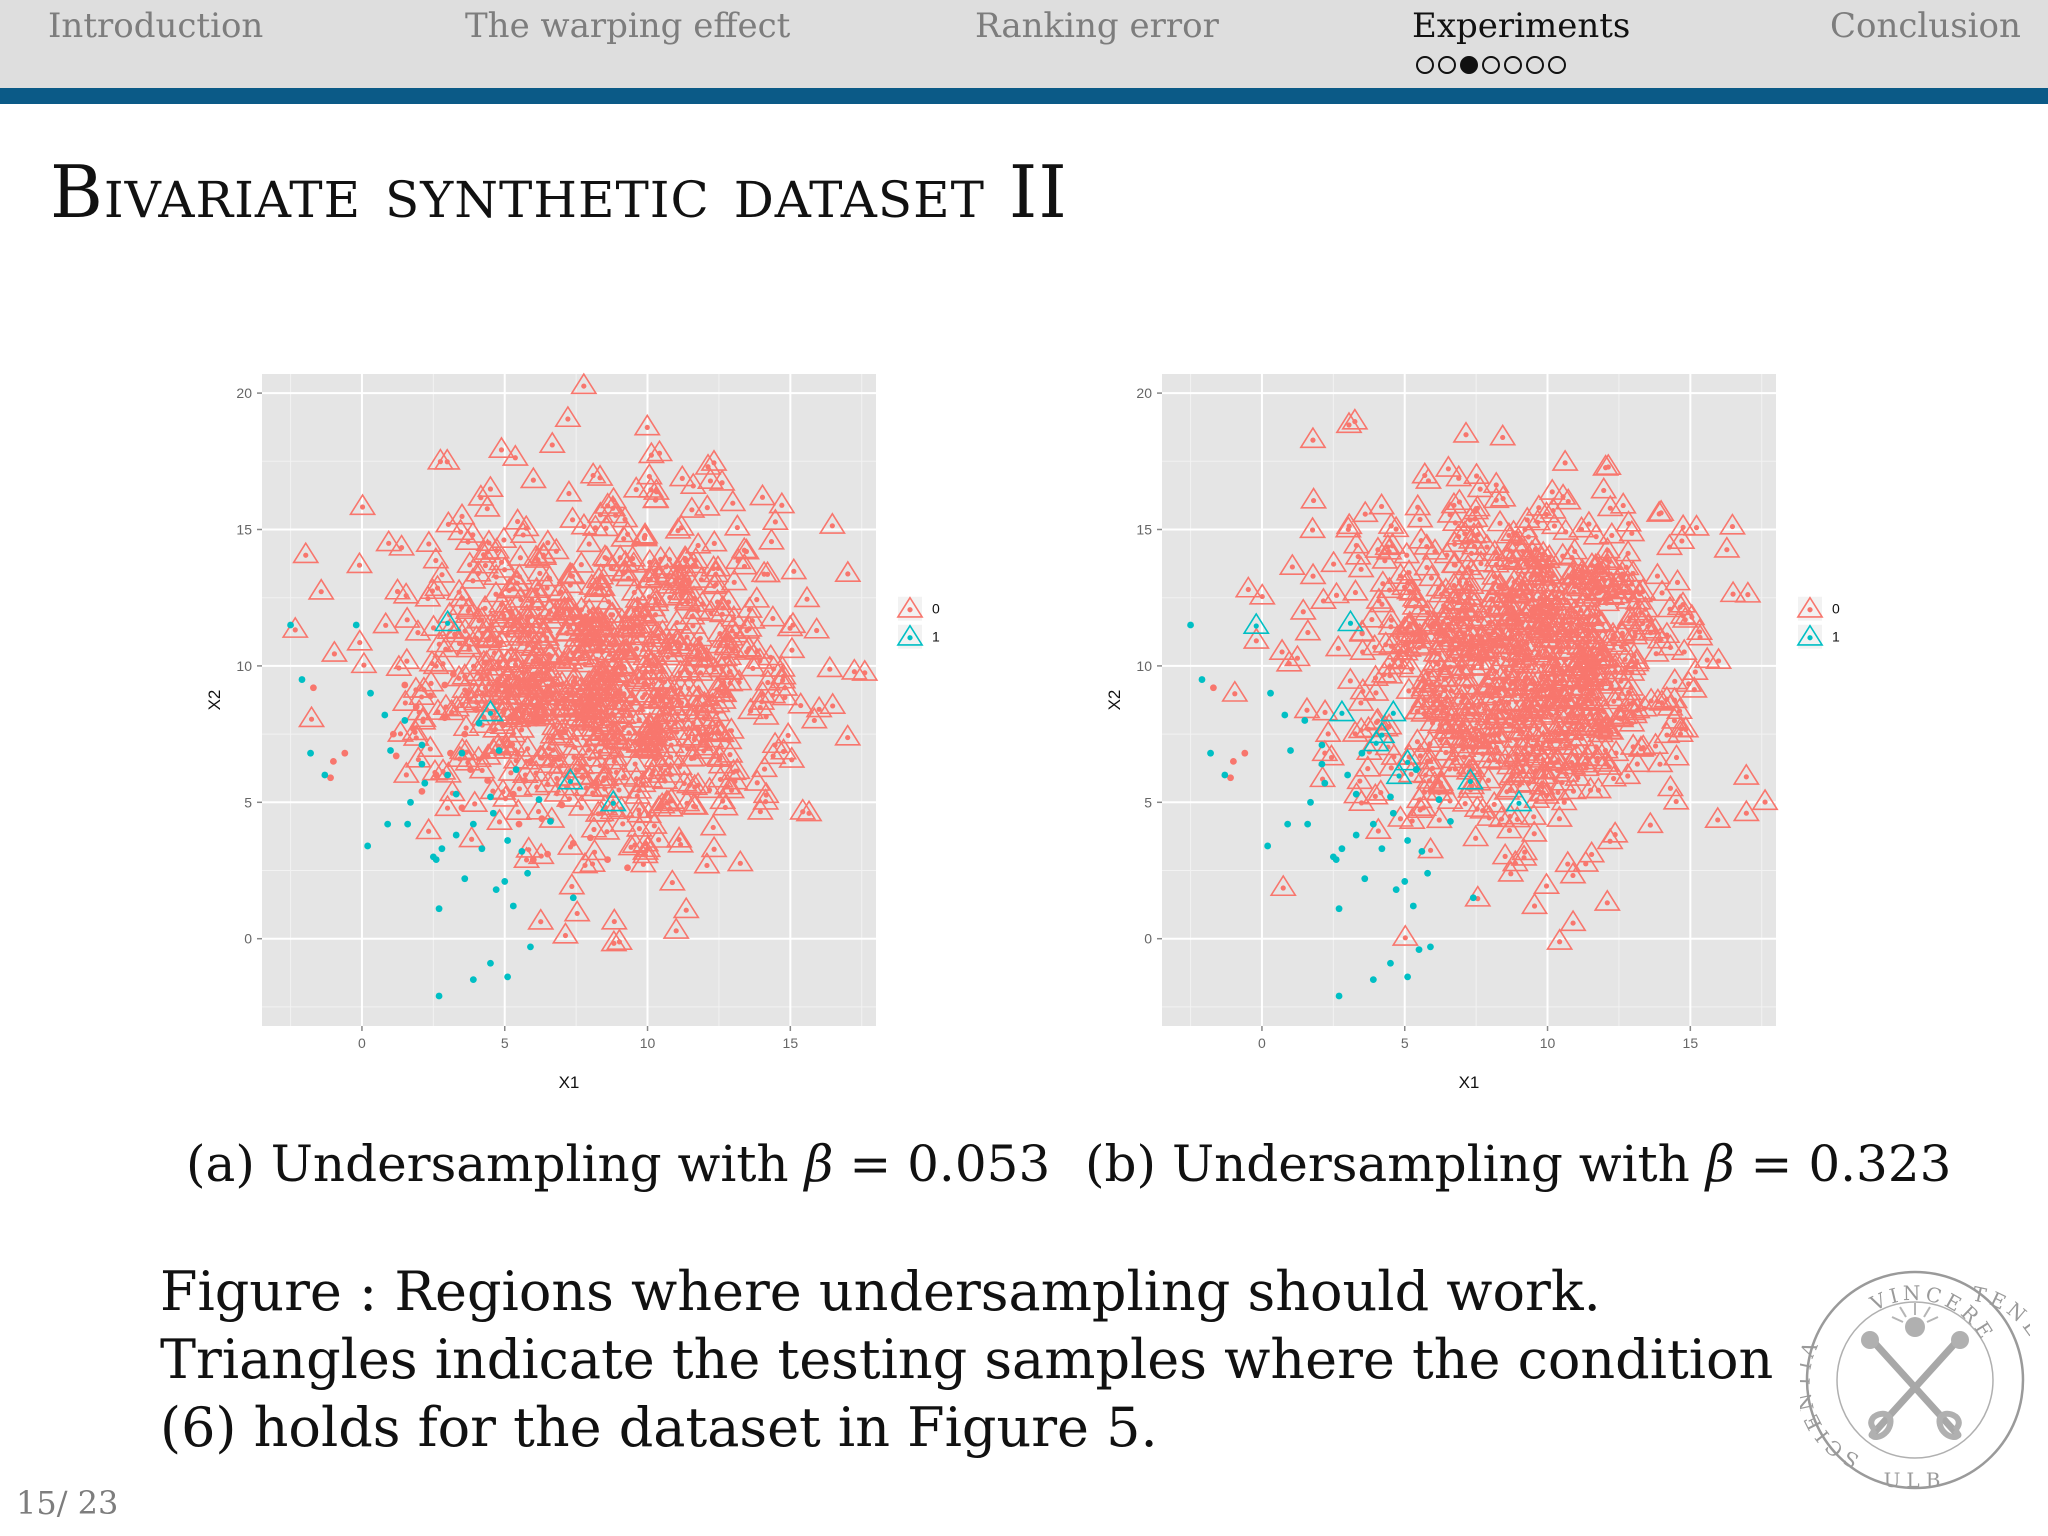  I want to click on nav-experiments: Experiments, so click(1521, 26).